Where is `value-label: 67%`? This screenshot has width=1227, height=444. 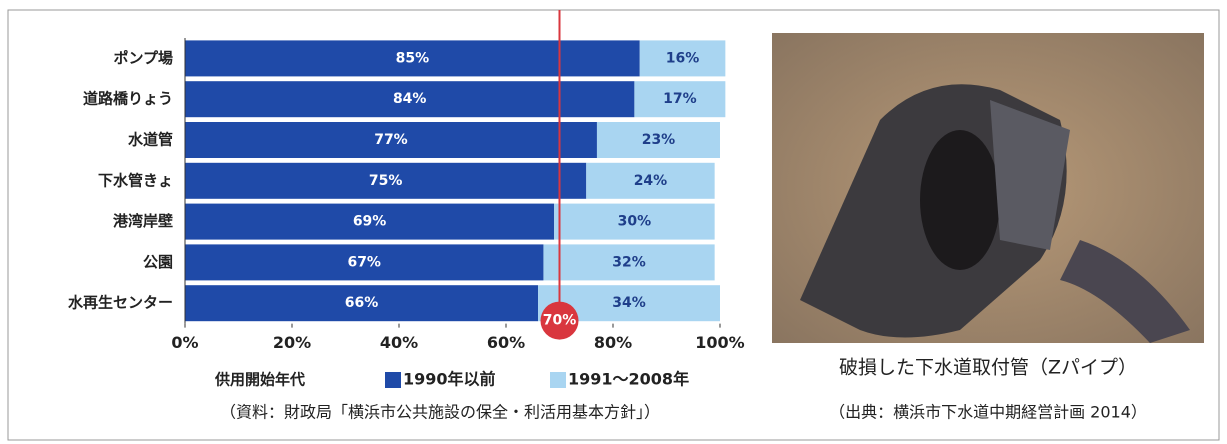 value-label: 67% is located at coordinates (364, 262).